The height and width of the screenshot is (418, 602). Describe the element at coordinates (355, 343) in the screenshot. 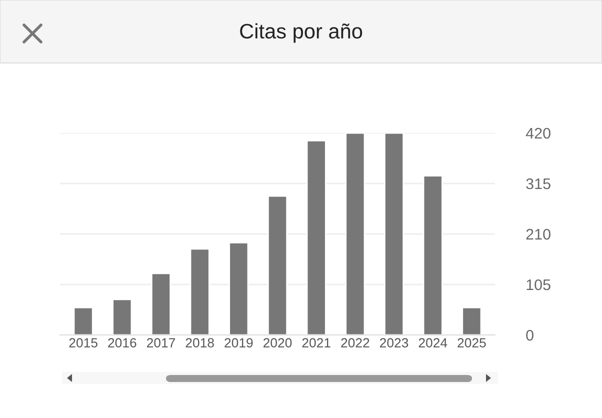

I see `x-tick-label: 2022` at that location.